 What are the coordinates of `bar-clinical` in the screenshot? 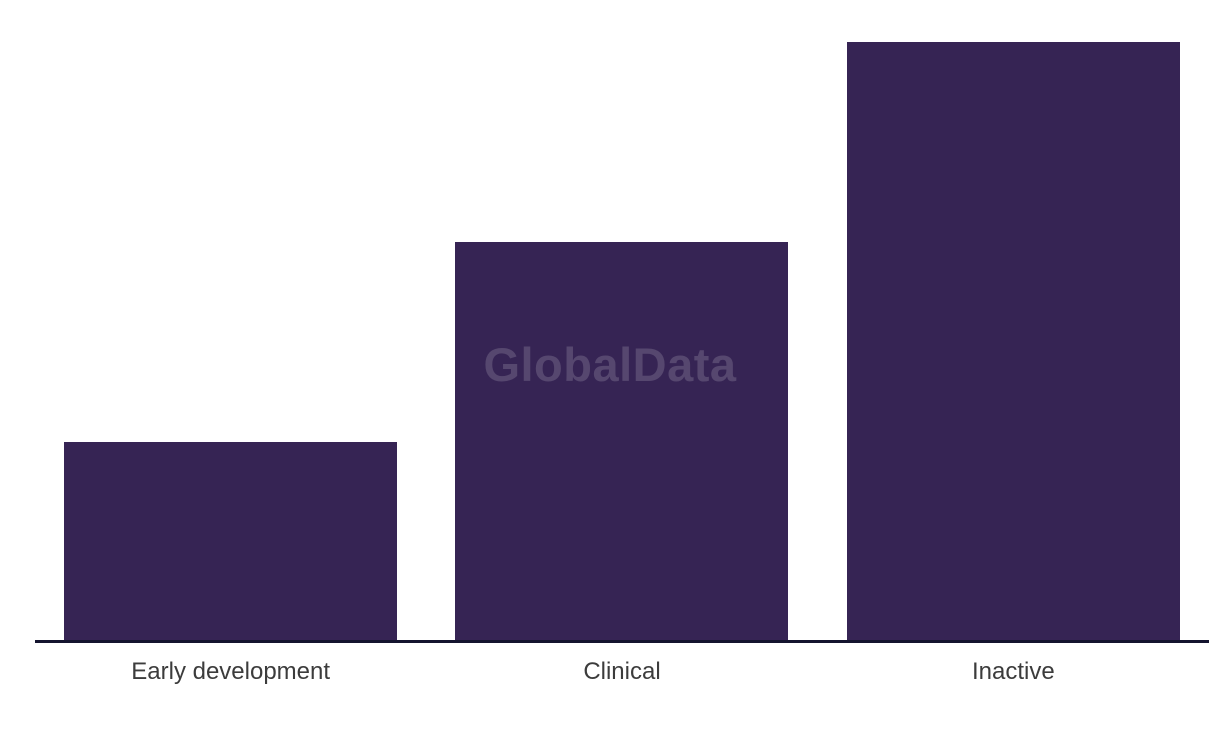 It's located at (622, 441).